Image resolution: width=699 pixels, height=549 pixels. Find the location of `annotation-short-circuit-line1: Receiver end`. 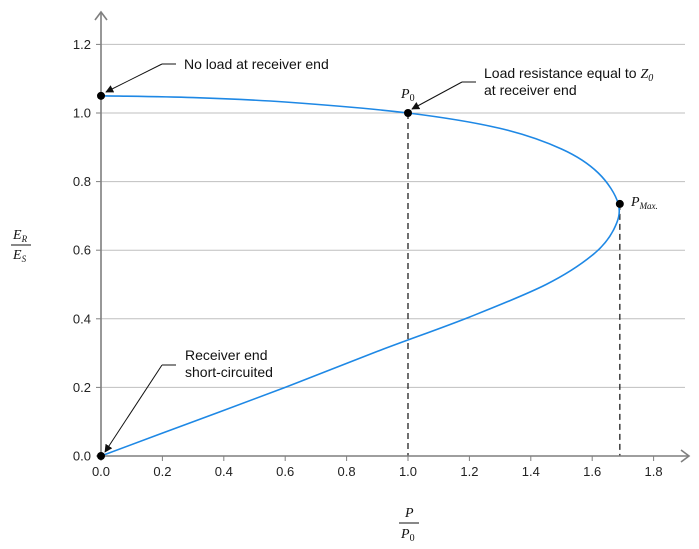

annotation-short-circuit-line1: Receiver end is located at coordinates (226, 355).